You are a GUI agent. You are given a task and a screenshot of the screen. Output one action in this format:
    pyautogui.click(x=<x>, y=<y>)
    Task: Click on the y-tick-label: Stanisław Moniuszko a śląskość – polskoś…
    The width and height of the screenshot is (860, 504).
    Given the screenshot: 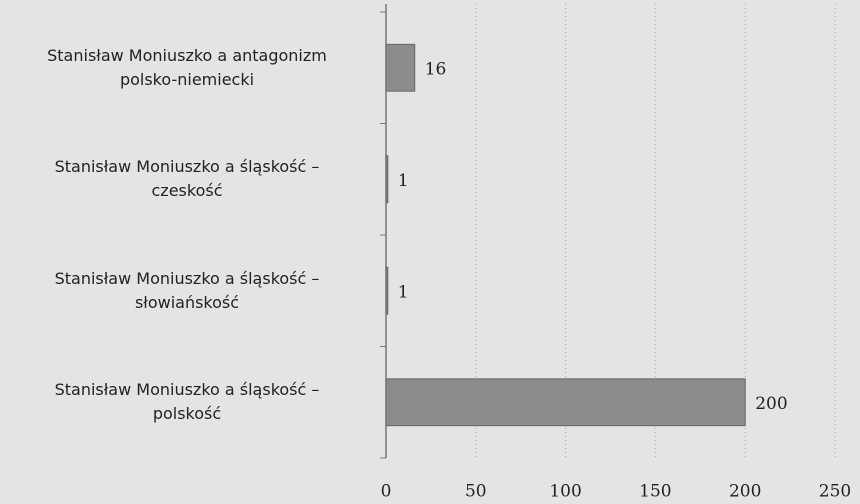 What is the action you would take?
    pyautogui.click(x=187, y=402)
    